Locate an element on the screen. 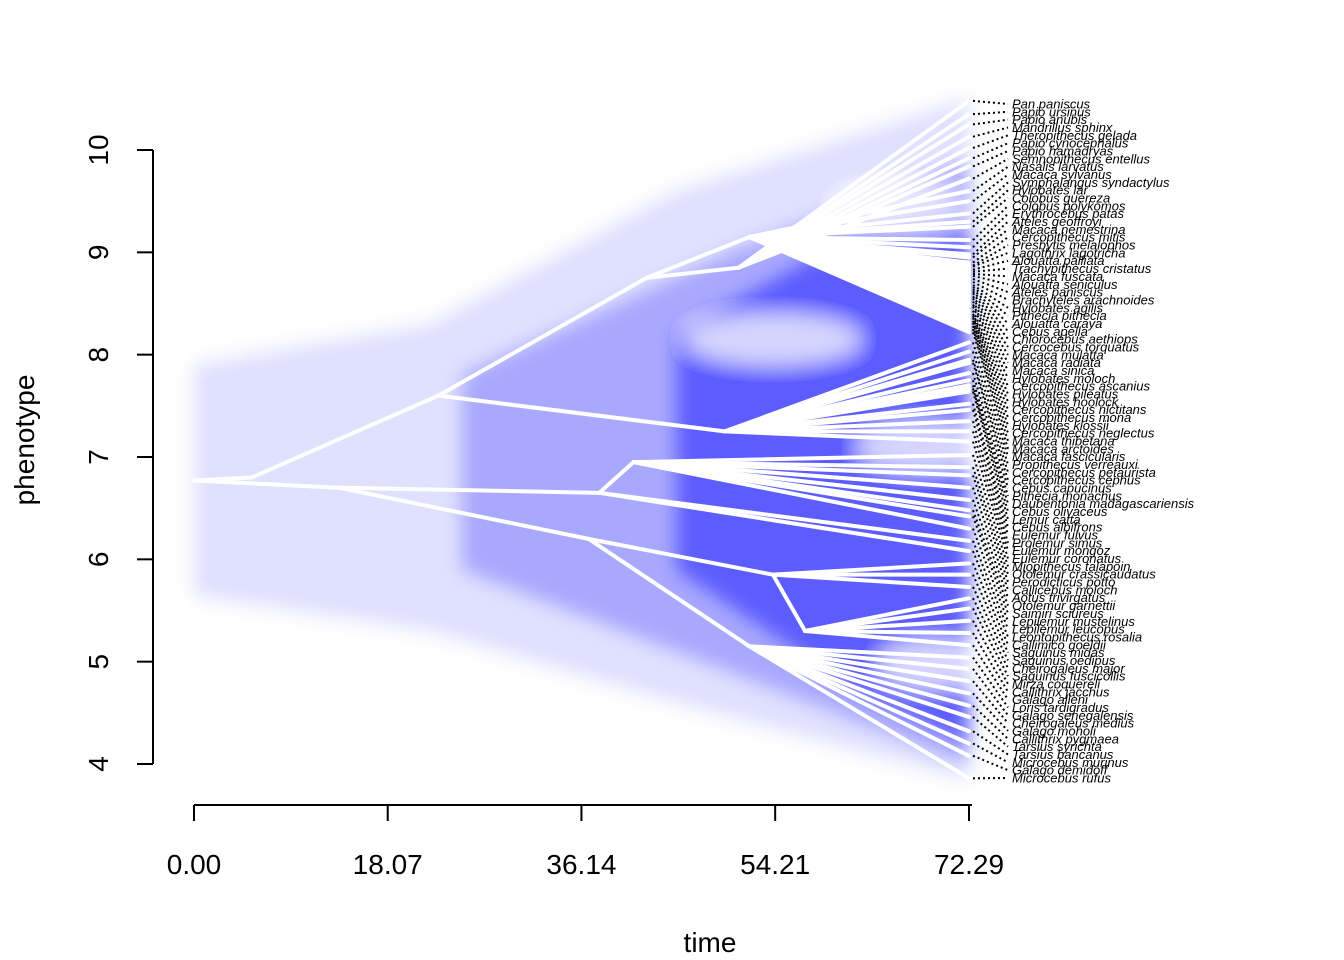 This screenshot has width=1344, height=960. tip-label: Brachyteles arachnoides is located at coordinates (1083, 299).